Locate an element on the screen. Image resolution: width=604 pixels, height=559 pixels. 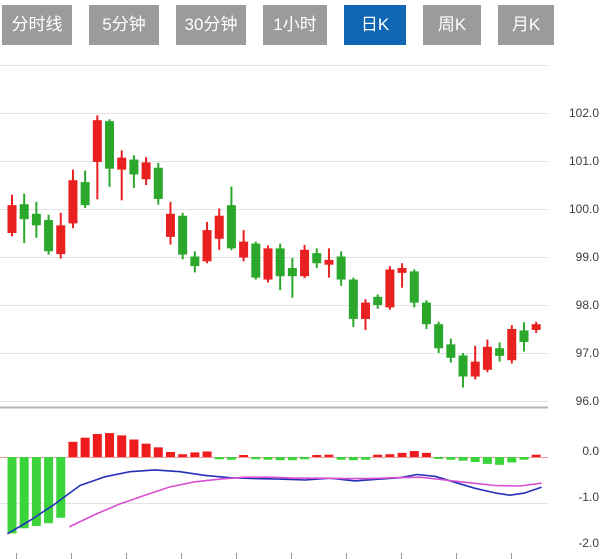
x-axis-ticks is located at coordinates (264, 556).